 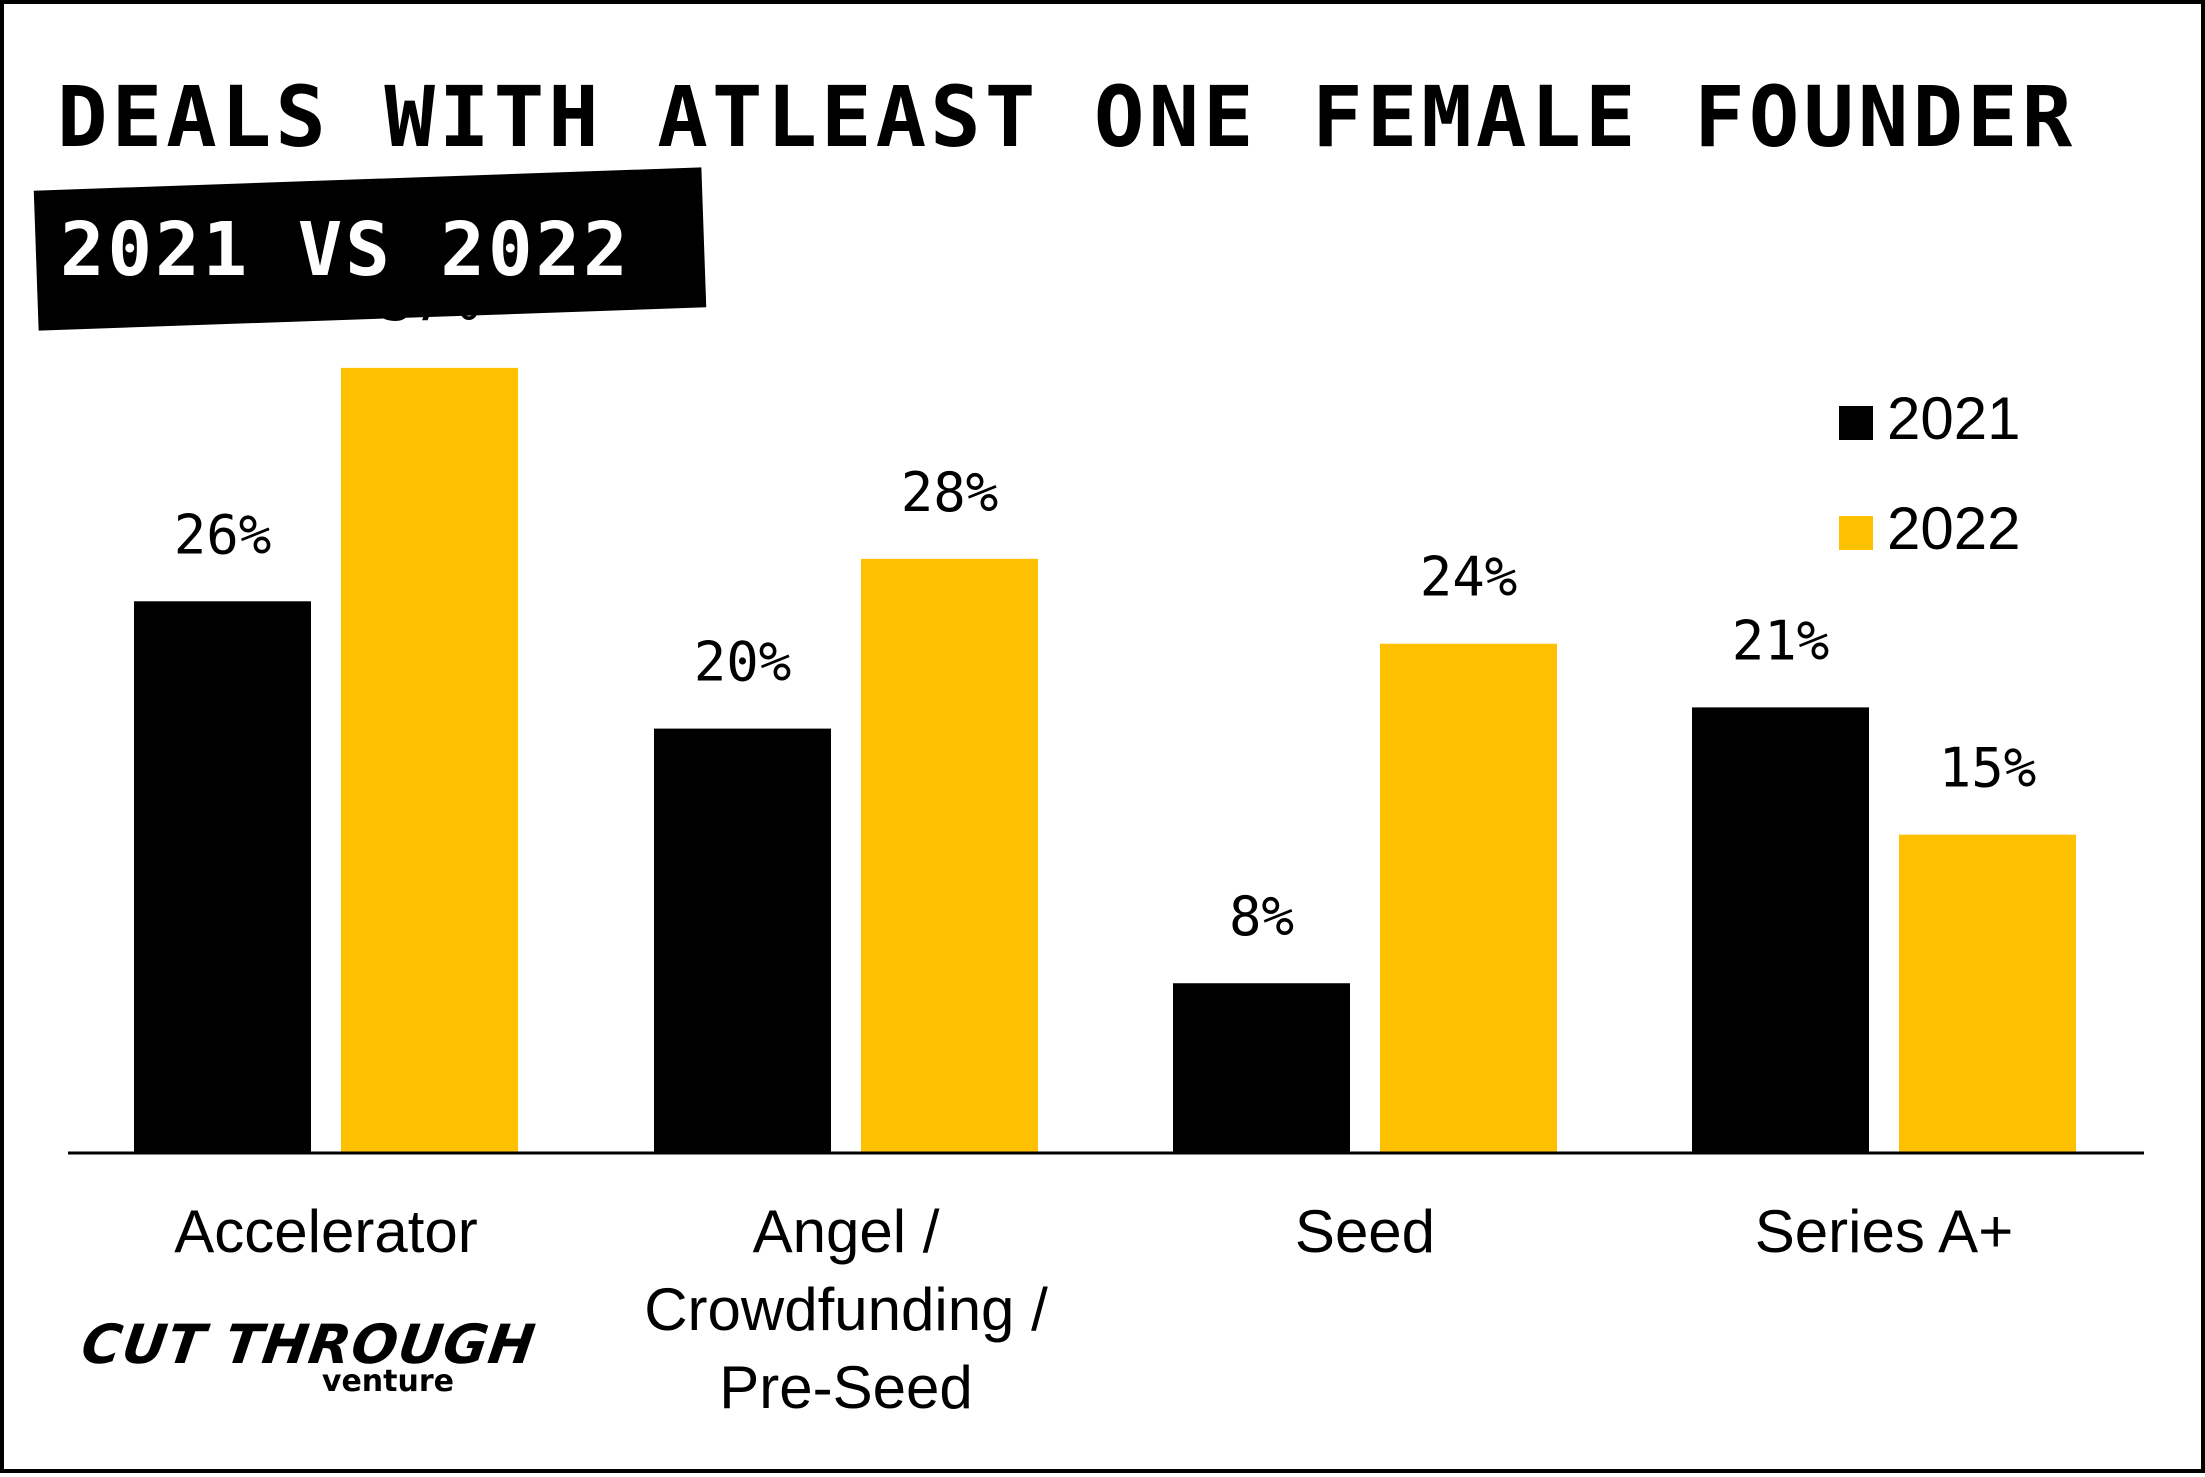 What do you see at coordinates (1856, 423) in the screenshot?
I see `legend-swatch-2021` at bounding box center [1856, 423].